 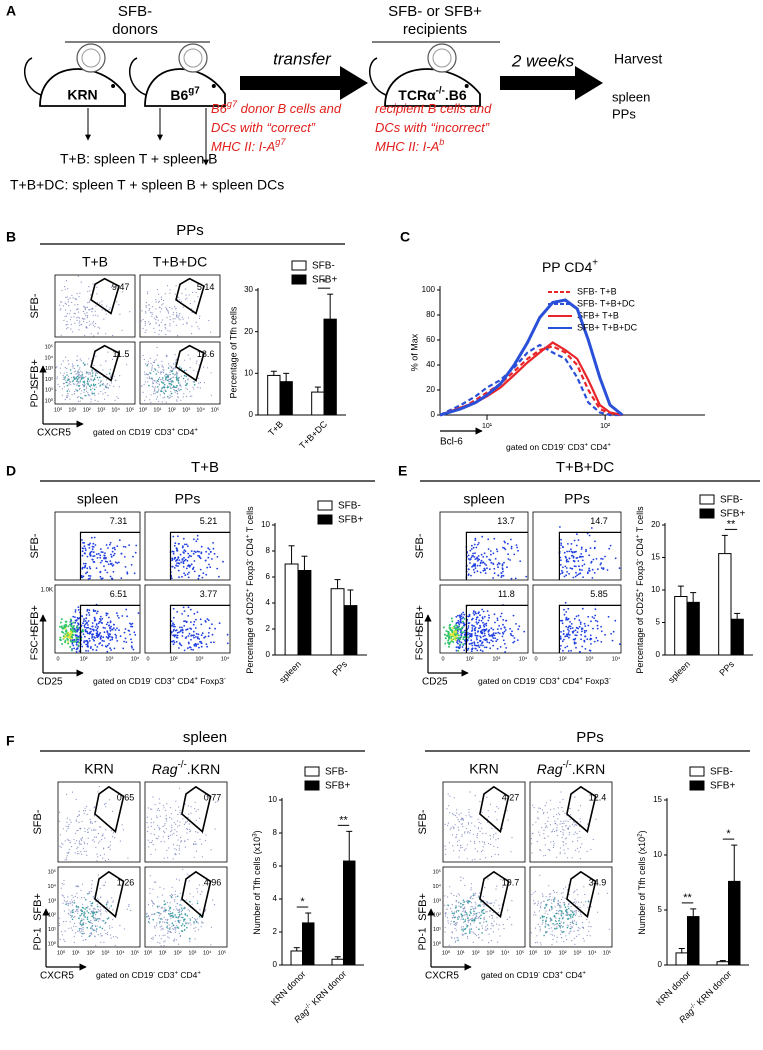 What do you see at coordinates (442, 659) in the screenshot?
I see `flow-tick-label: 0` at bounding box center [442, 659].